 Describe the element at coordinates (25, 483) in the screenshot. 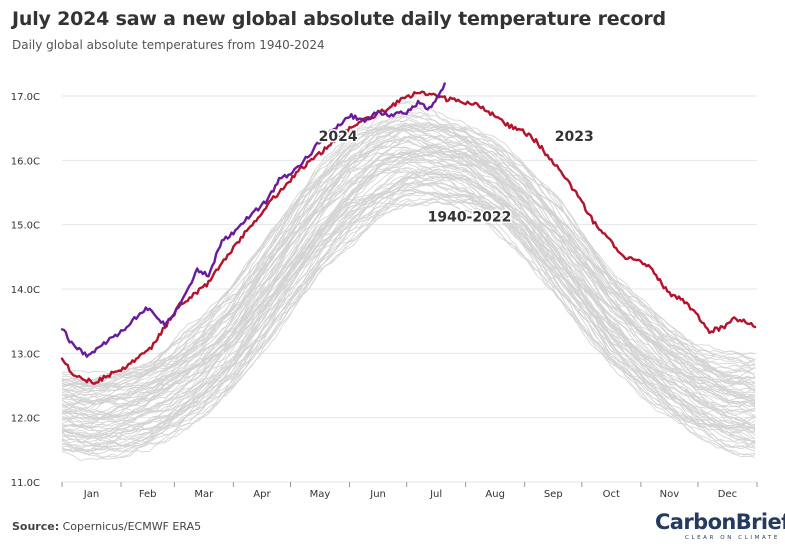

I see `y-tick-label: 11.0C` at that location.